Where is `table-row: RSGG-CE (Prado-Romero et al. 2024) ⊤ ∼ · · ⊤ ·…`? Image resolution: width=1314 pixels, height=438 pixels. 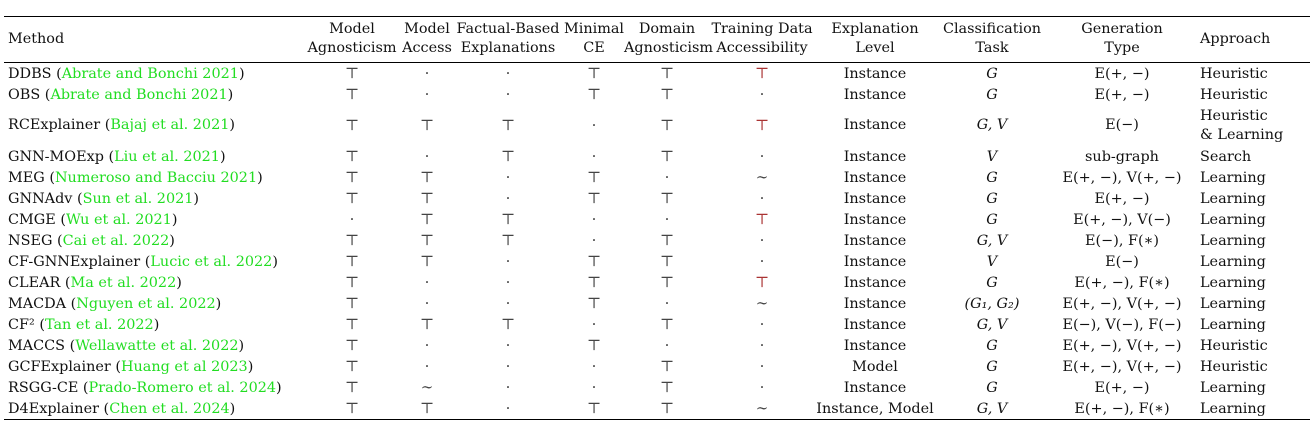
table-row: RSGG-CE (Prado-Romero et al. 2024) ⊤ ∼ · · ⊤ ·… is located at coordinates (657, 387).